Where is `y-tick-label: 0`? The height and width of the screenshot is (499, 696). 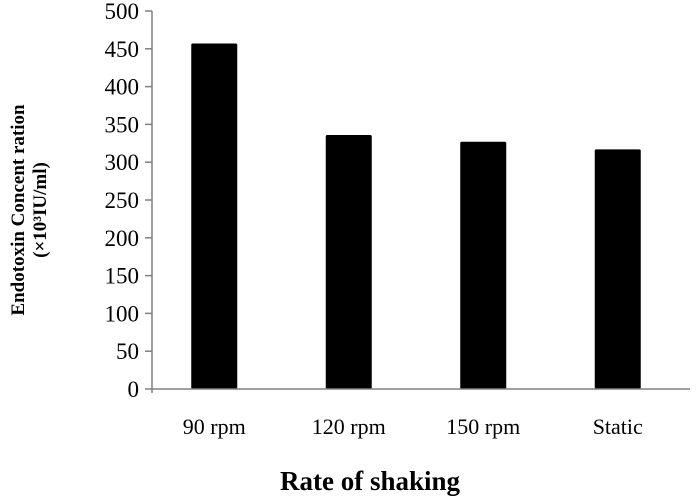
y-tick-label: 0 is located at coordinates (134, 389).